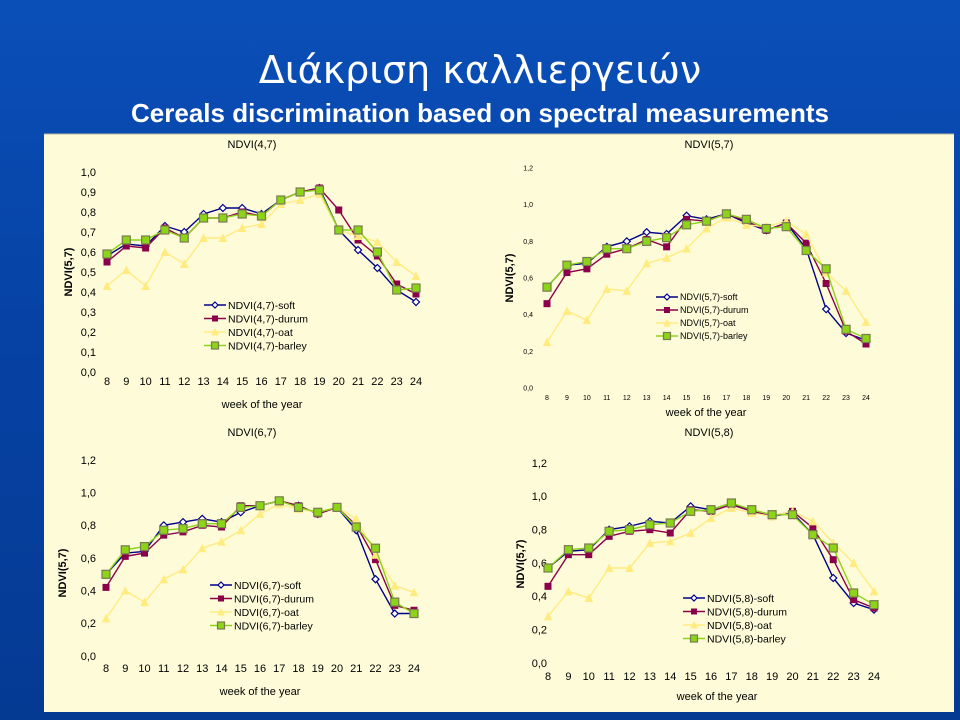 The image size is (960, 720). Describe the element at coordinates (266, 613) in the screenshot. I see `legend-entry: NDVI(6,7)-oat` at that location.